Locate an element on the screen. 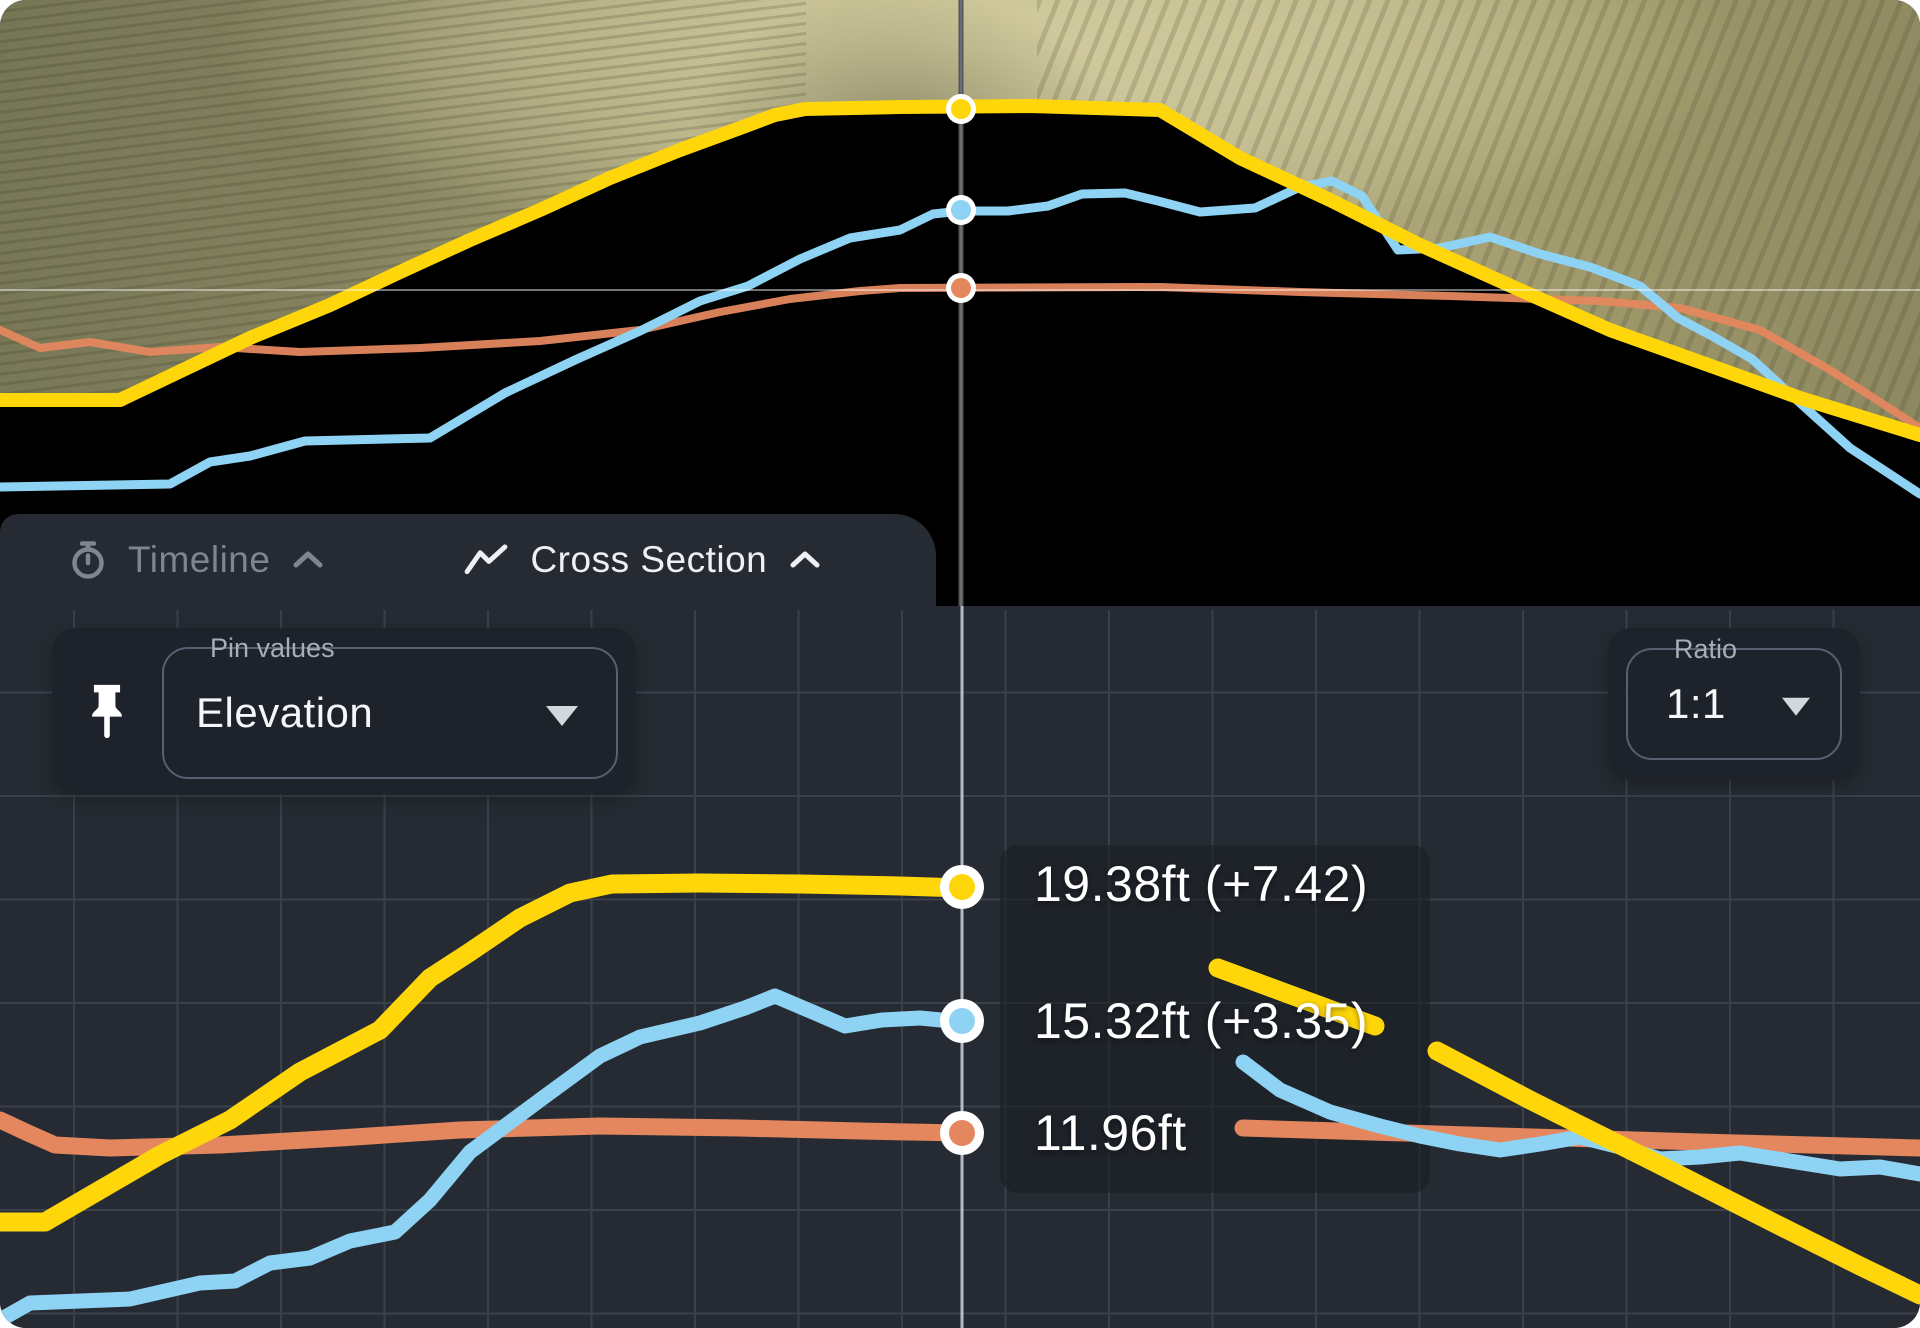  tab-timeline: Timeline is located at coordinates (197, 560).